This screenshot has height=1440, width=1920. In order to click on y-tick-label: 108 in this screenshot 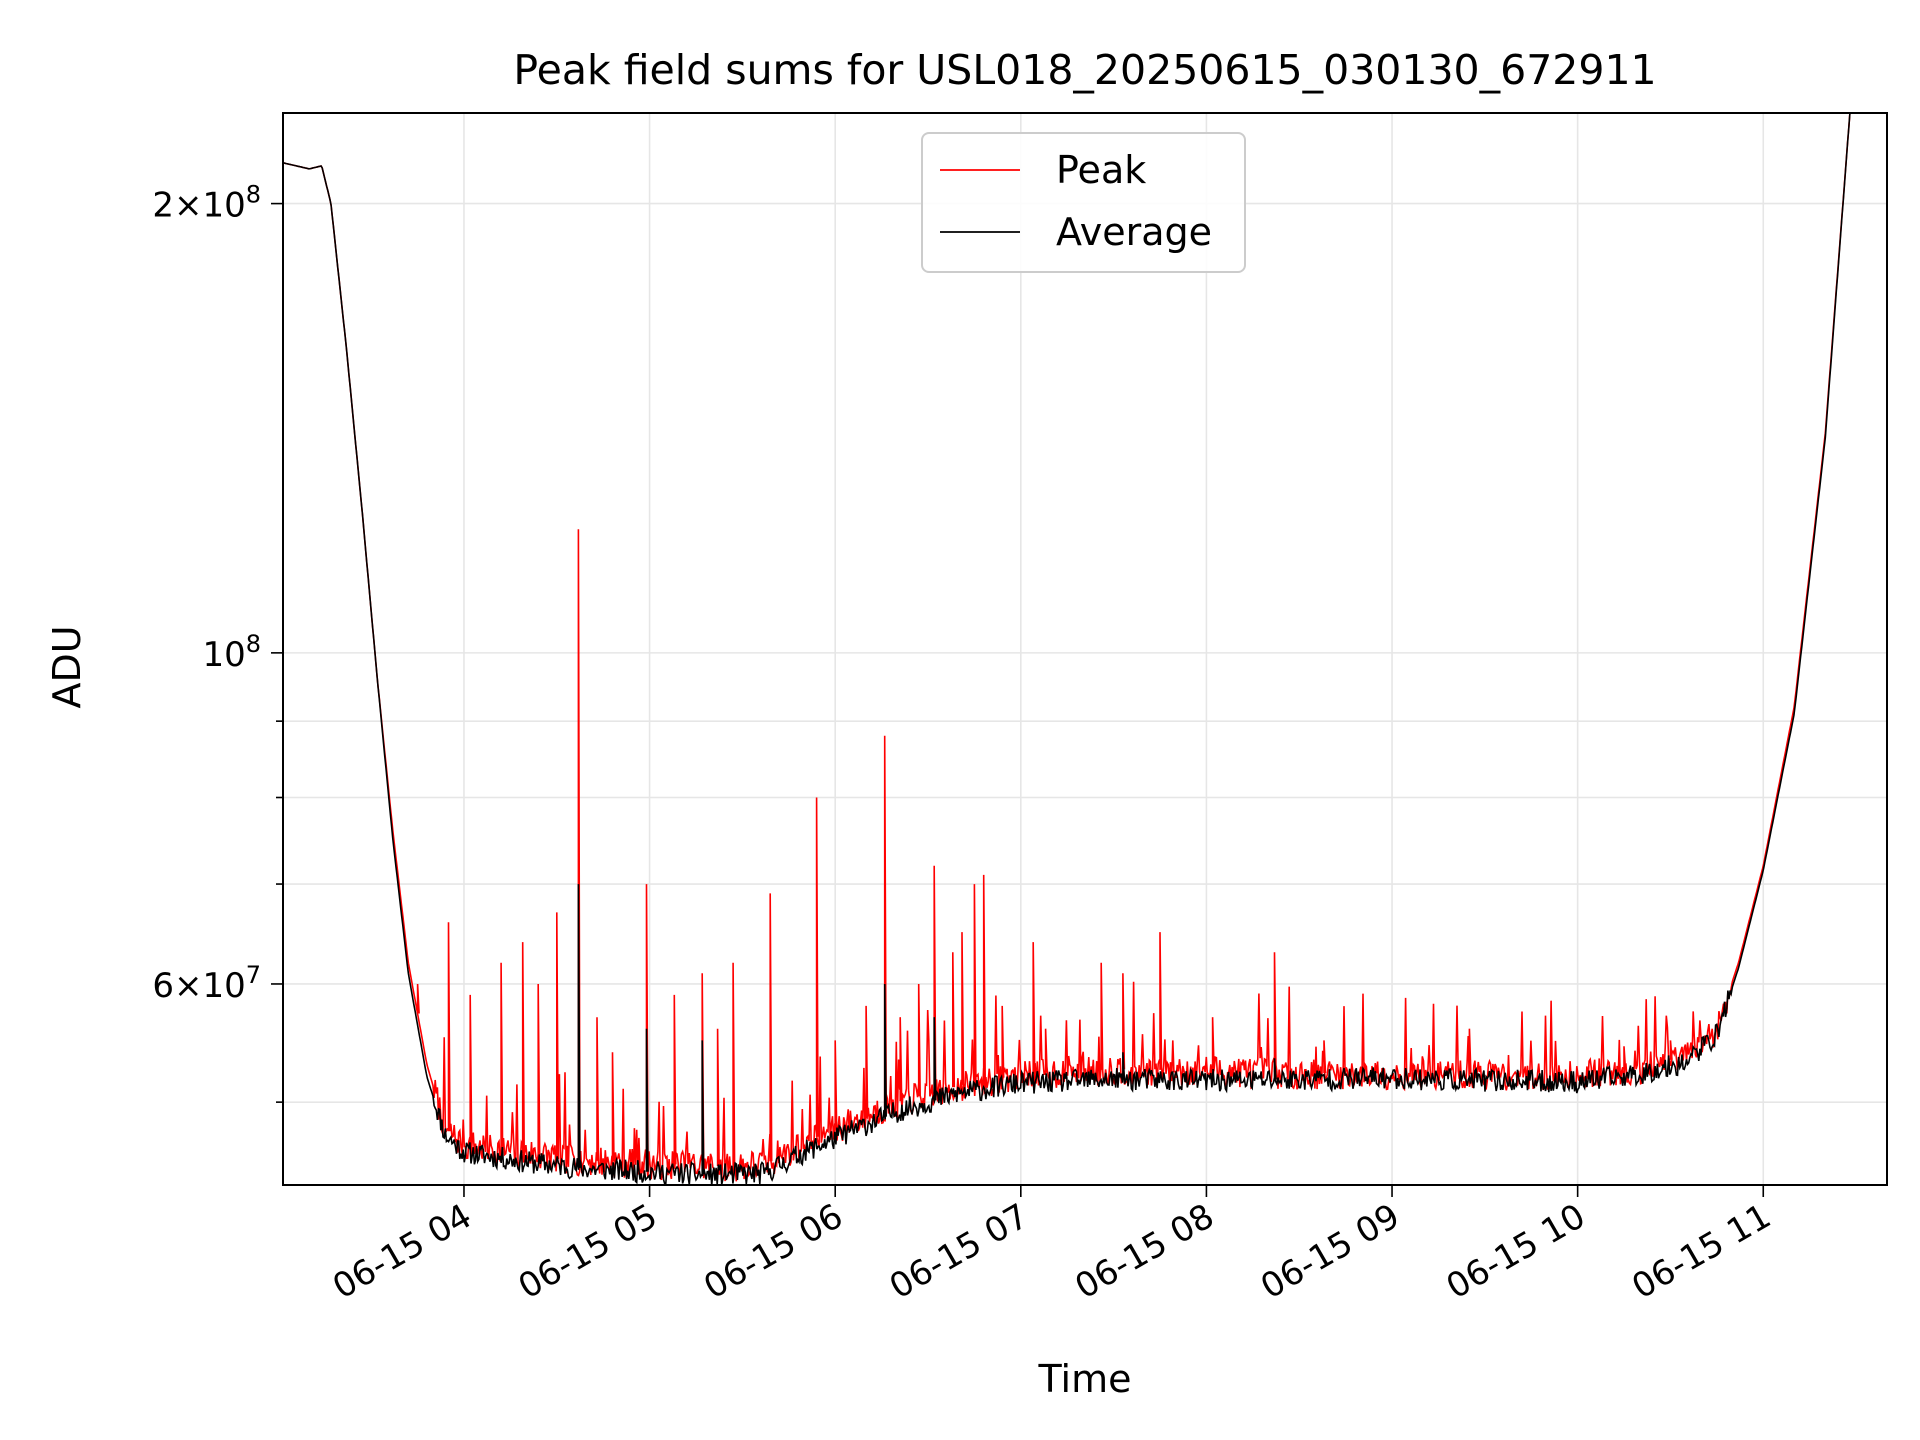, I will do `click(231, 652)`.